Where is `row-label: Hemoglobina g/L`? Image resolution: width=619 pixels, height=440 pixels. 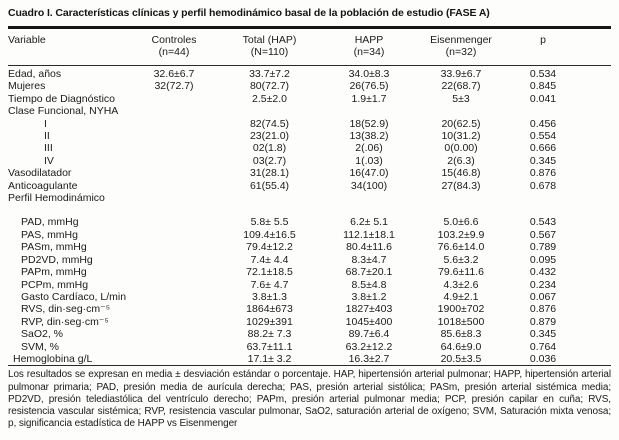 row-label: Hemoglobina g/L is located at coordinates (53, 358).